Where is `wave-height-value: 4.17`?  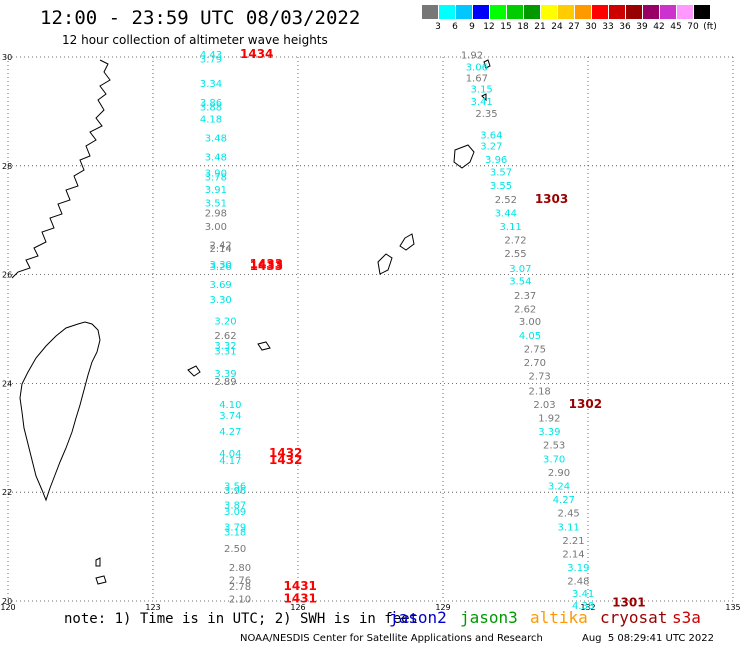 wave-height-value: 4.17 is located at coordinates (230, 461).